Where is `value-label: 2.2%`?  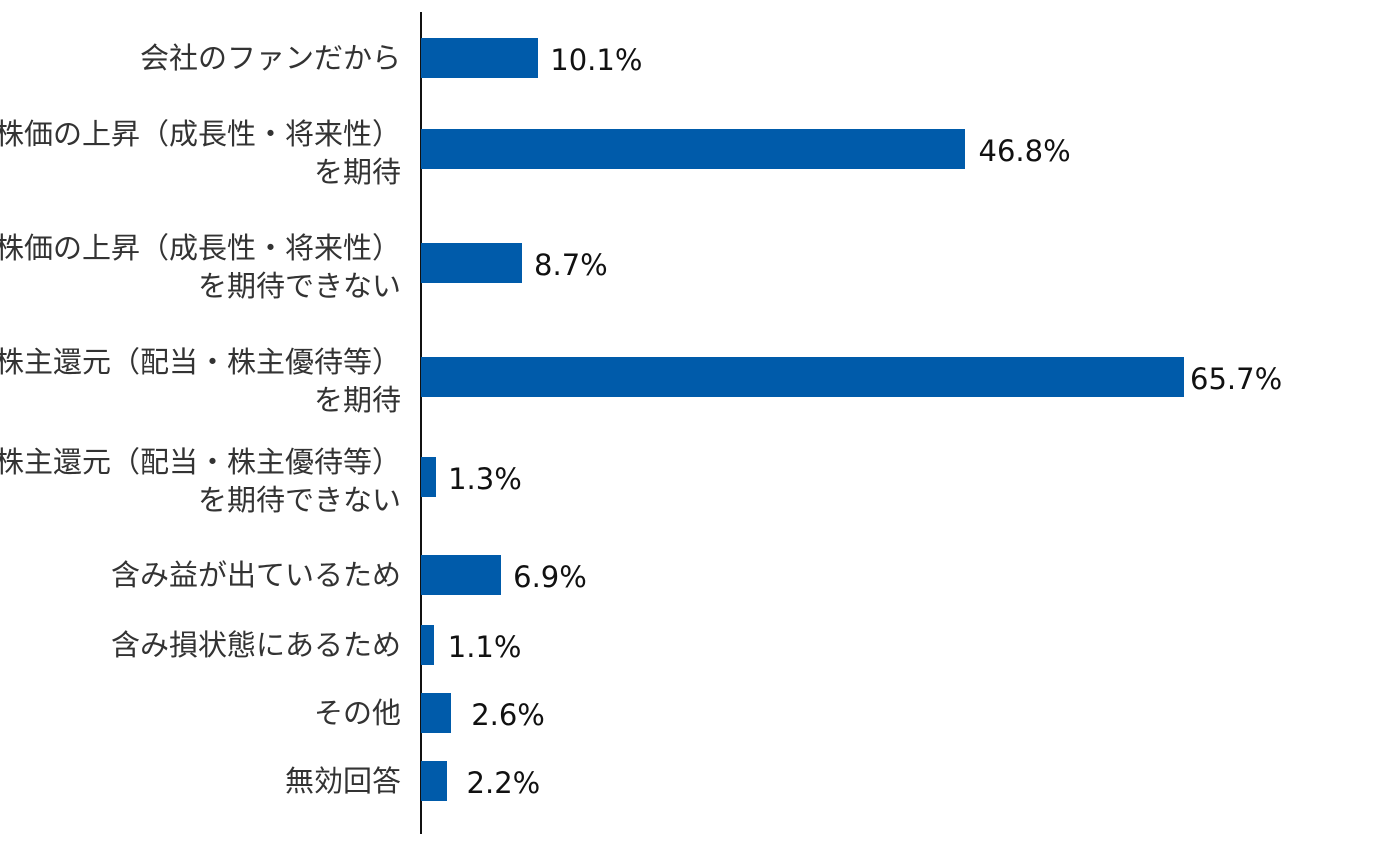
value-label: 2.2% is located at coordinates (503, 783).